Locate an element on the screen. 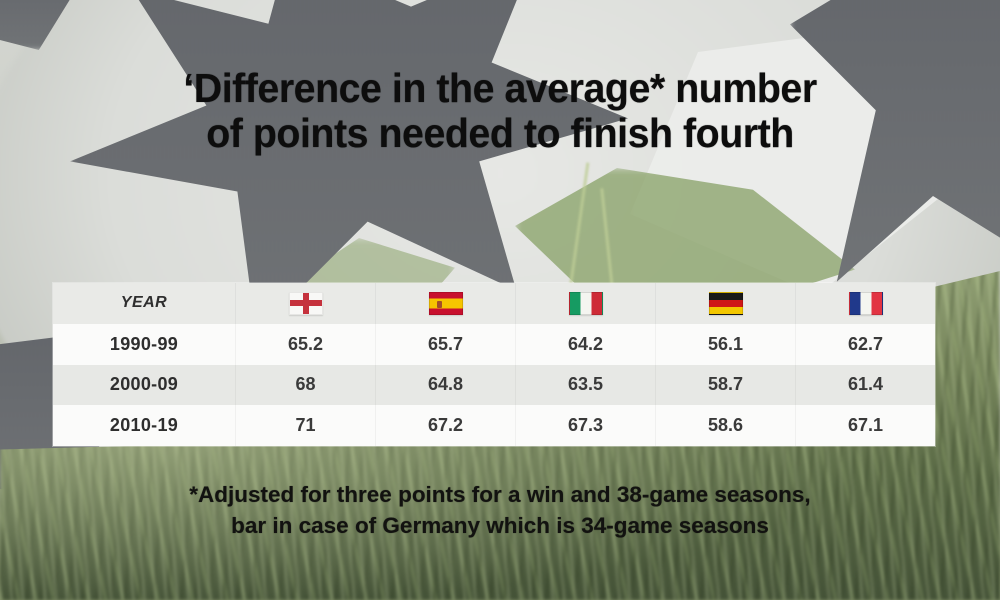 This screenshot has height=600, width=1000. germany-value: 56.1 is located at coordinates (725, 344).